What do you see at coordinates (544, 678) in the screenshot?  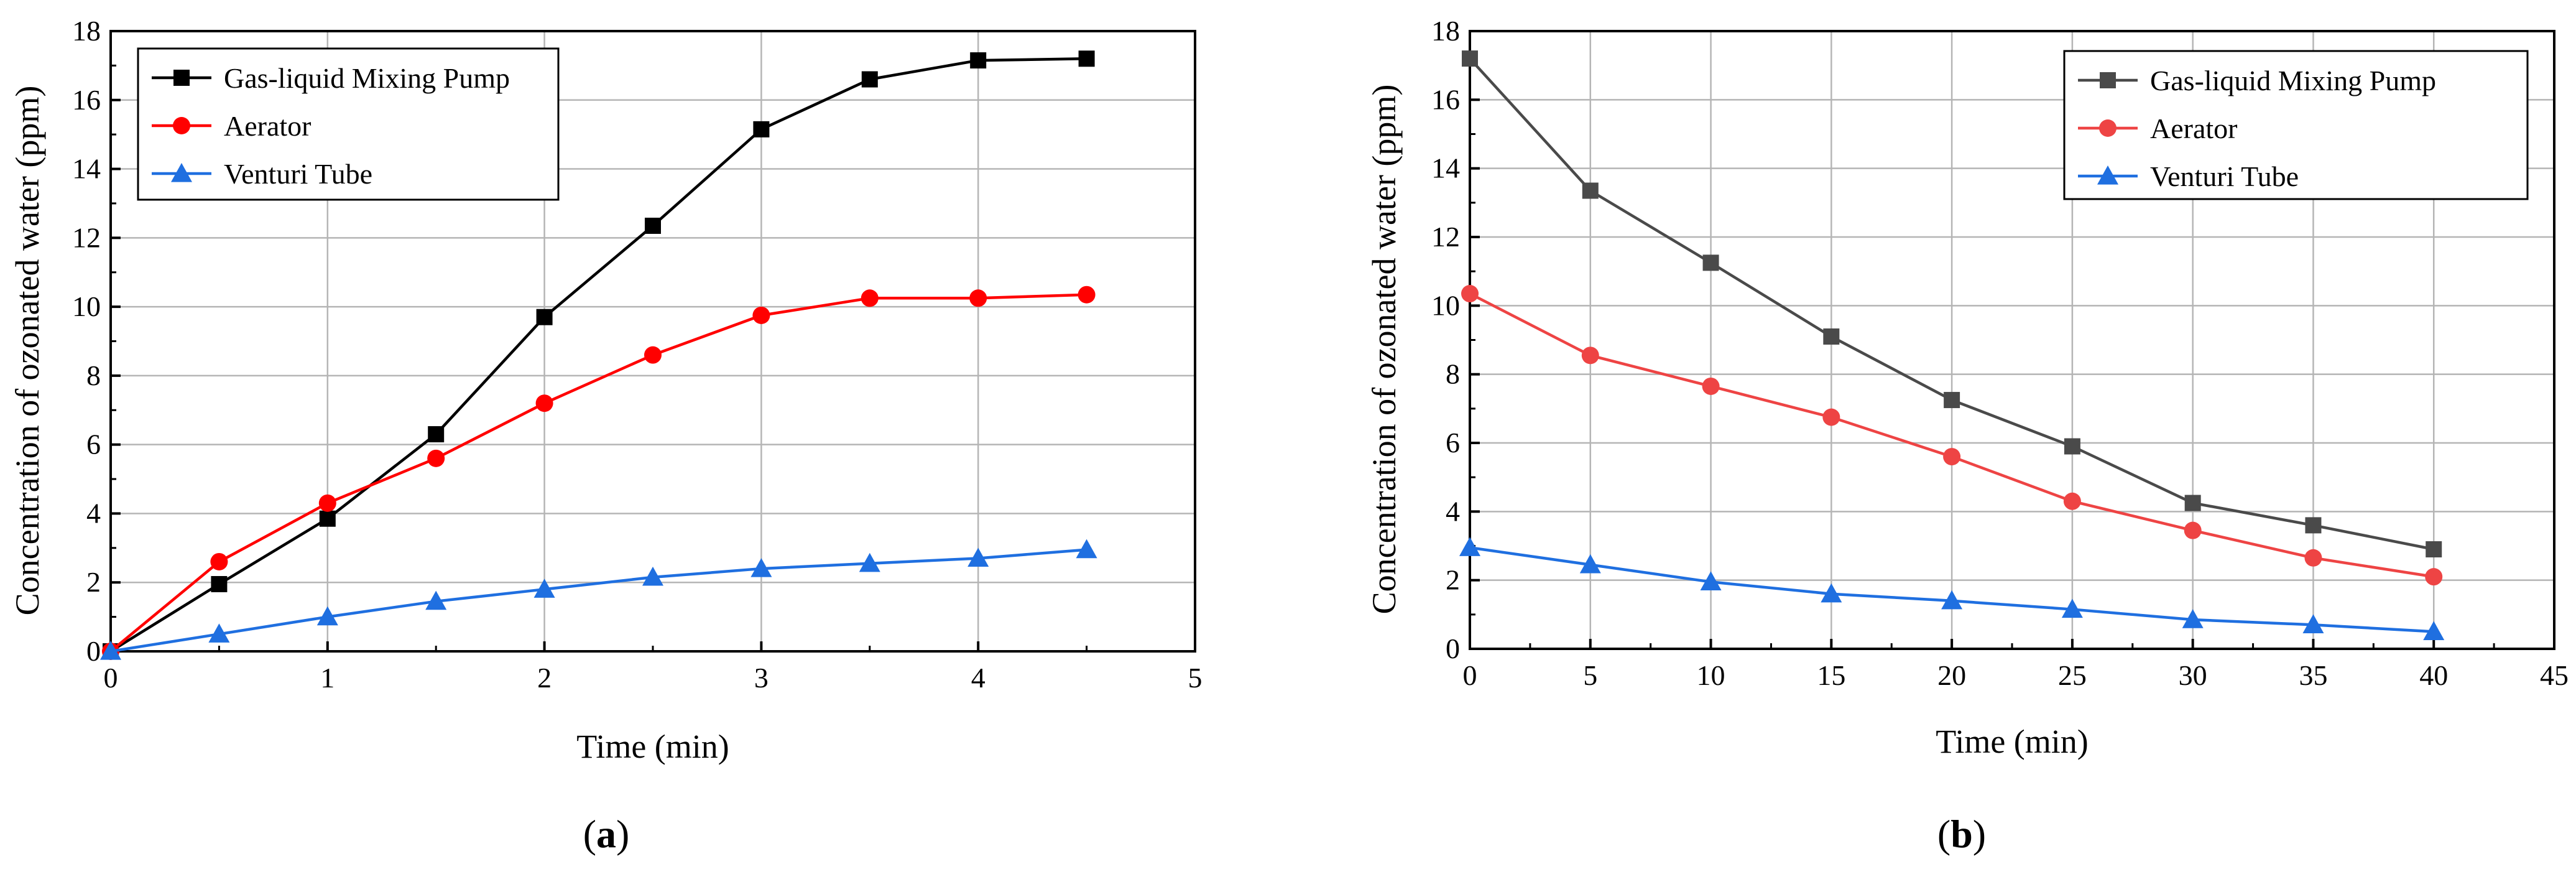 I see `x-tick-label: 2` at bounding box center [544, 678].